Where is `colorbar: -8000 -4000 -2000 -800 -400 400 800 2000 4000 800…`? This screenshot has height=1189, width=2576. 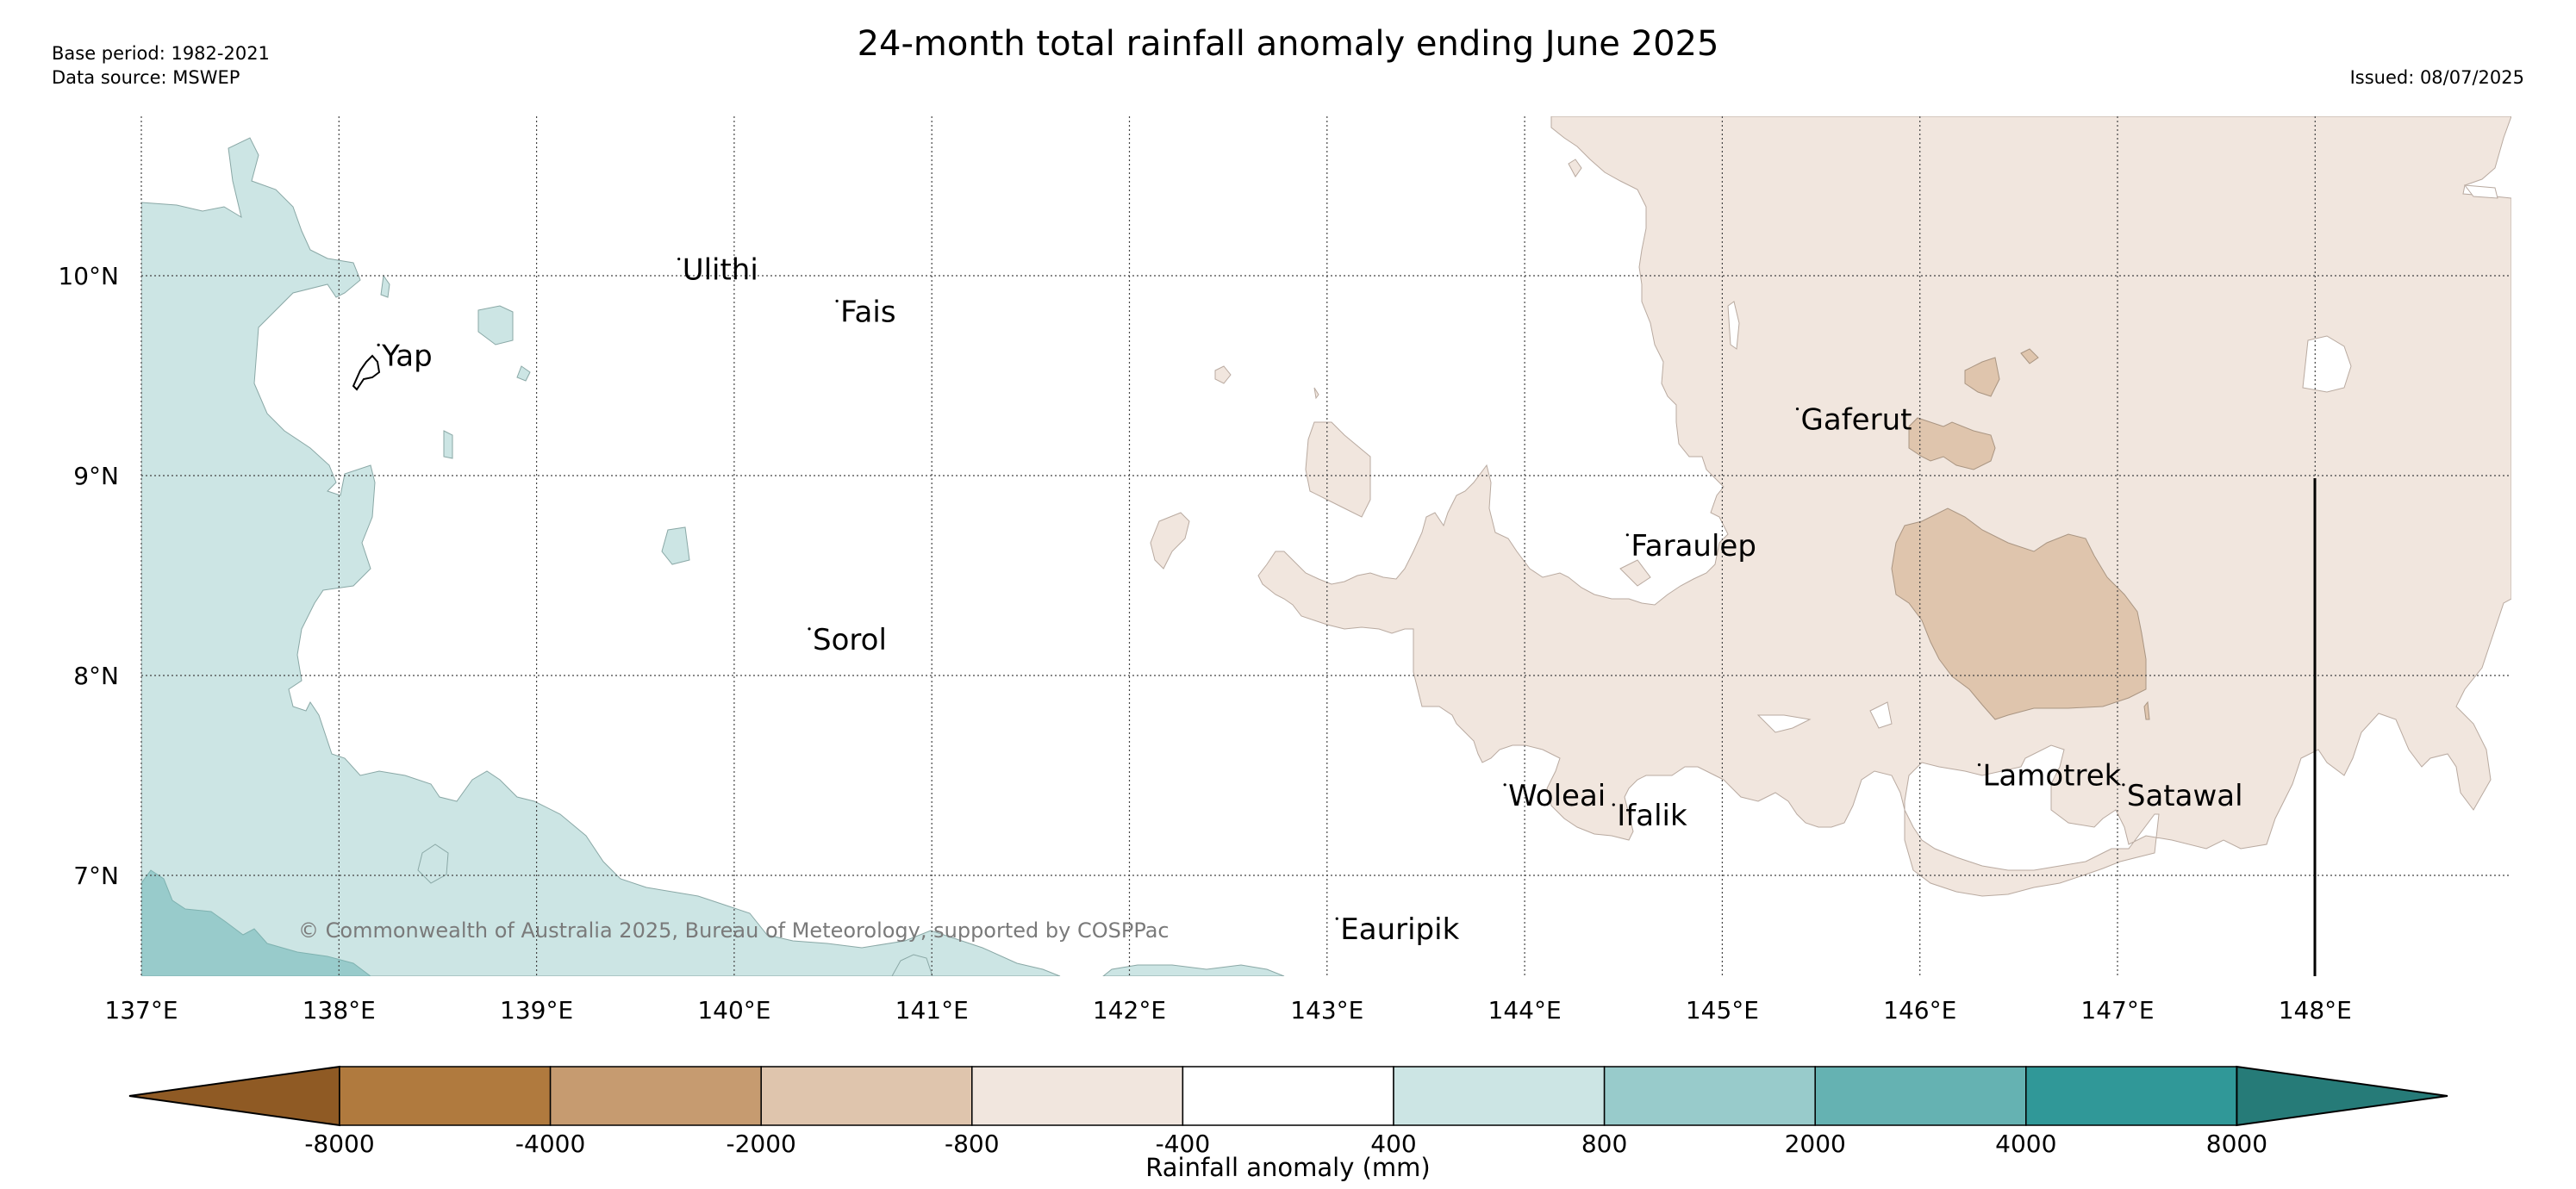
colorbar: -8000 -4000 -2000 -800 -400 400 800 2000 4000 800… is located at coordinates (1288, 1111).